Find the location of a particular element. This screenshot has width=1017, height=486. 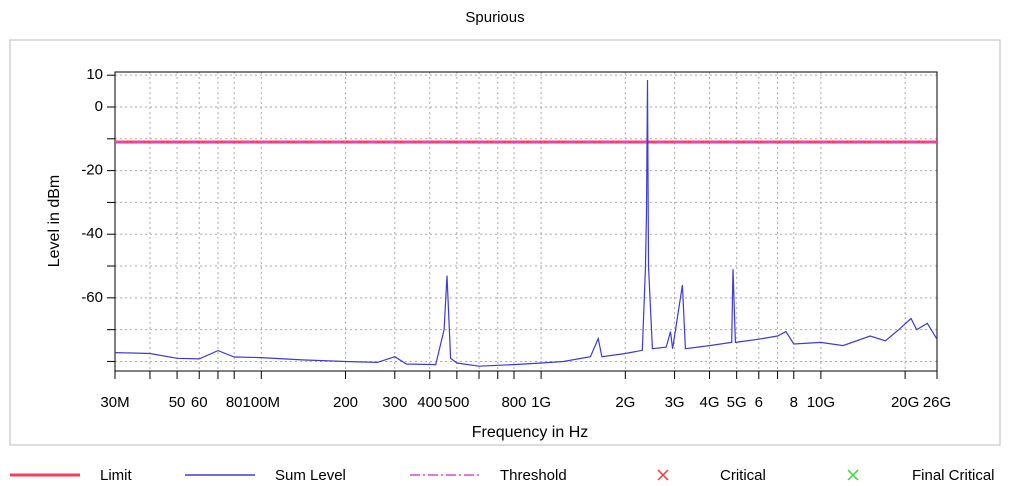

legend-label: Sum Level is located at coordinates (310, 475).